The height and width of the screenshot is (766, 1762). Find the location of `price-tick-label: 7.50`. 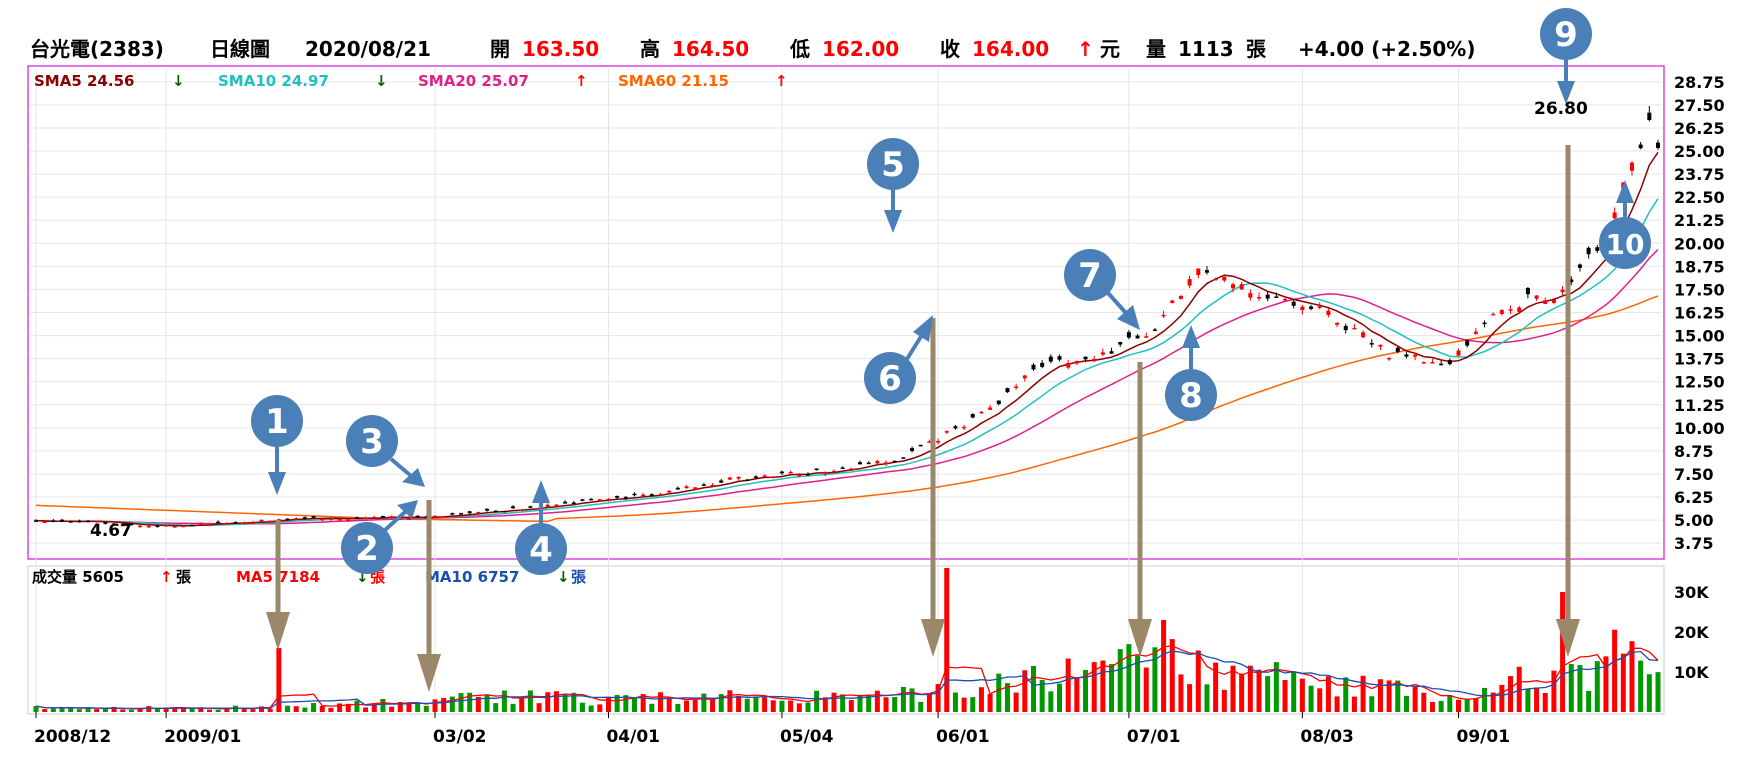

price-tick-label: 7.50 is located at coordinates (1693, 474).